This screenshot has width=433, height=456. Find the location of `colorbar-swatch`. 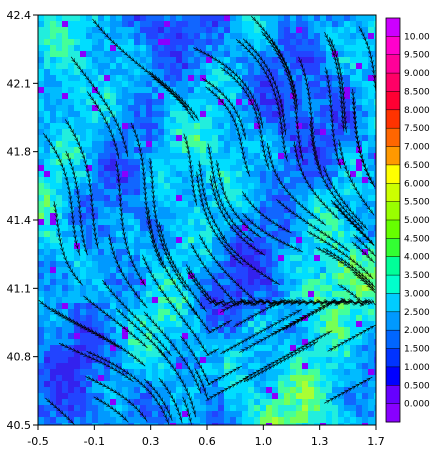

colorbar-swatch is located at coordinates (393, 138).